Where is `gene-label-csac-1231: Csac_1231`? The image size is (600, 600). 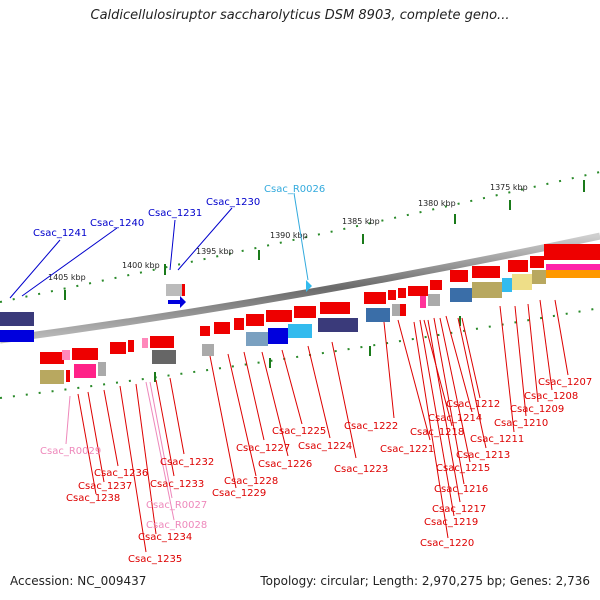 gene-label-csac-1231: Csac_1231 is located at coordinates (175, 213).